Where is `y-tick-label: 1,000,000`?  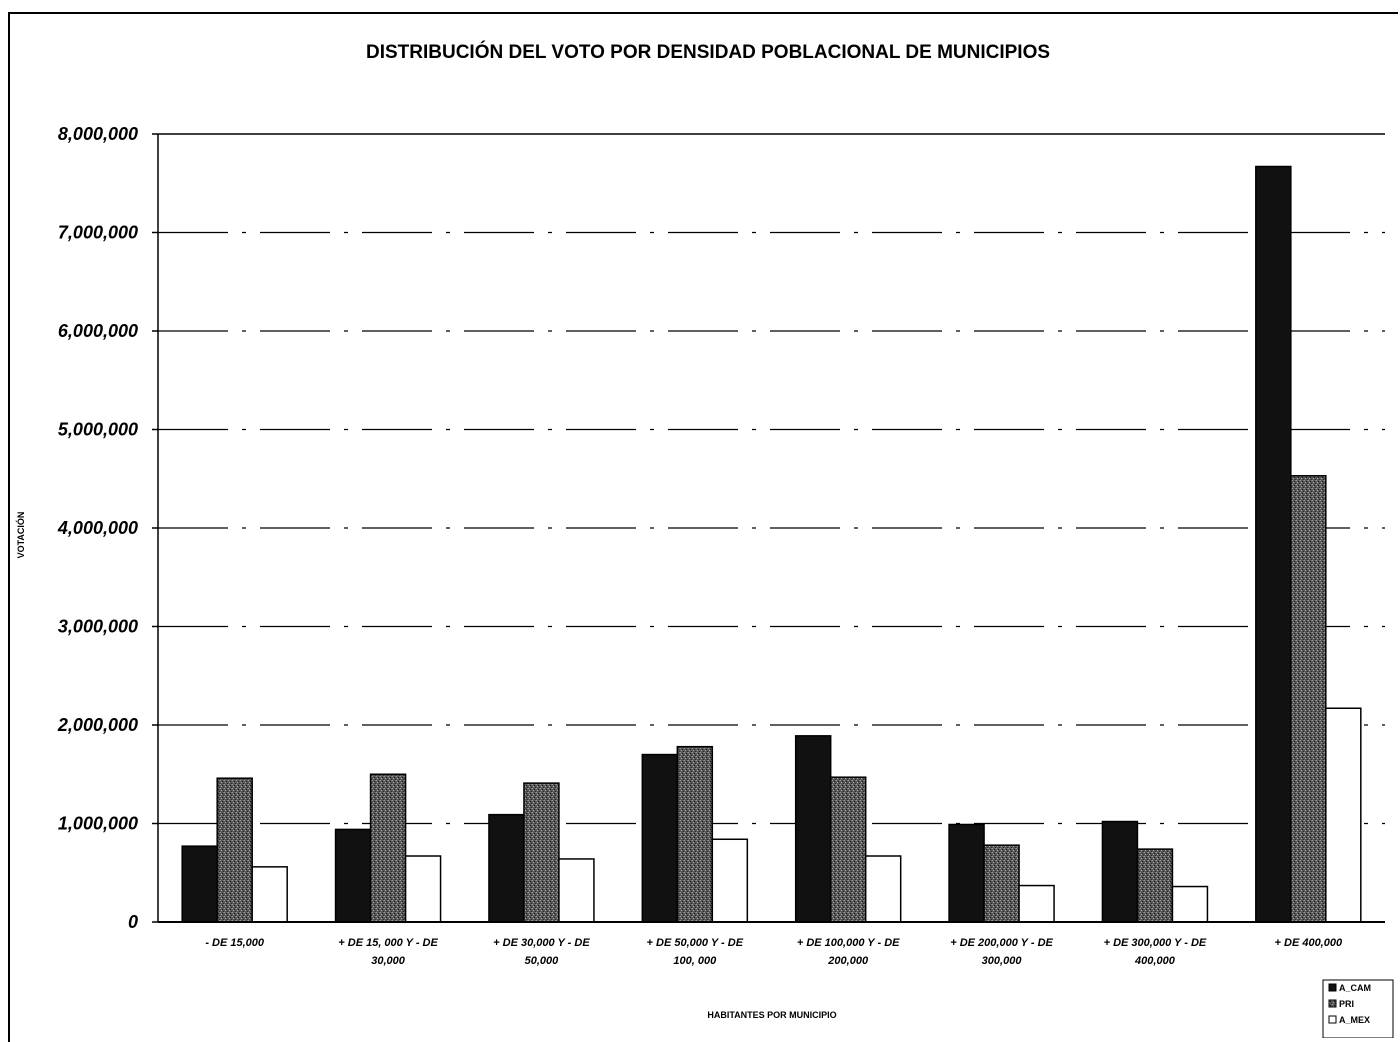
y-tick-label: 1,000,000 is located at coordinates (98, 824).